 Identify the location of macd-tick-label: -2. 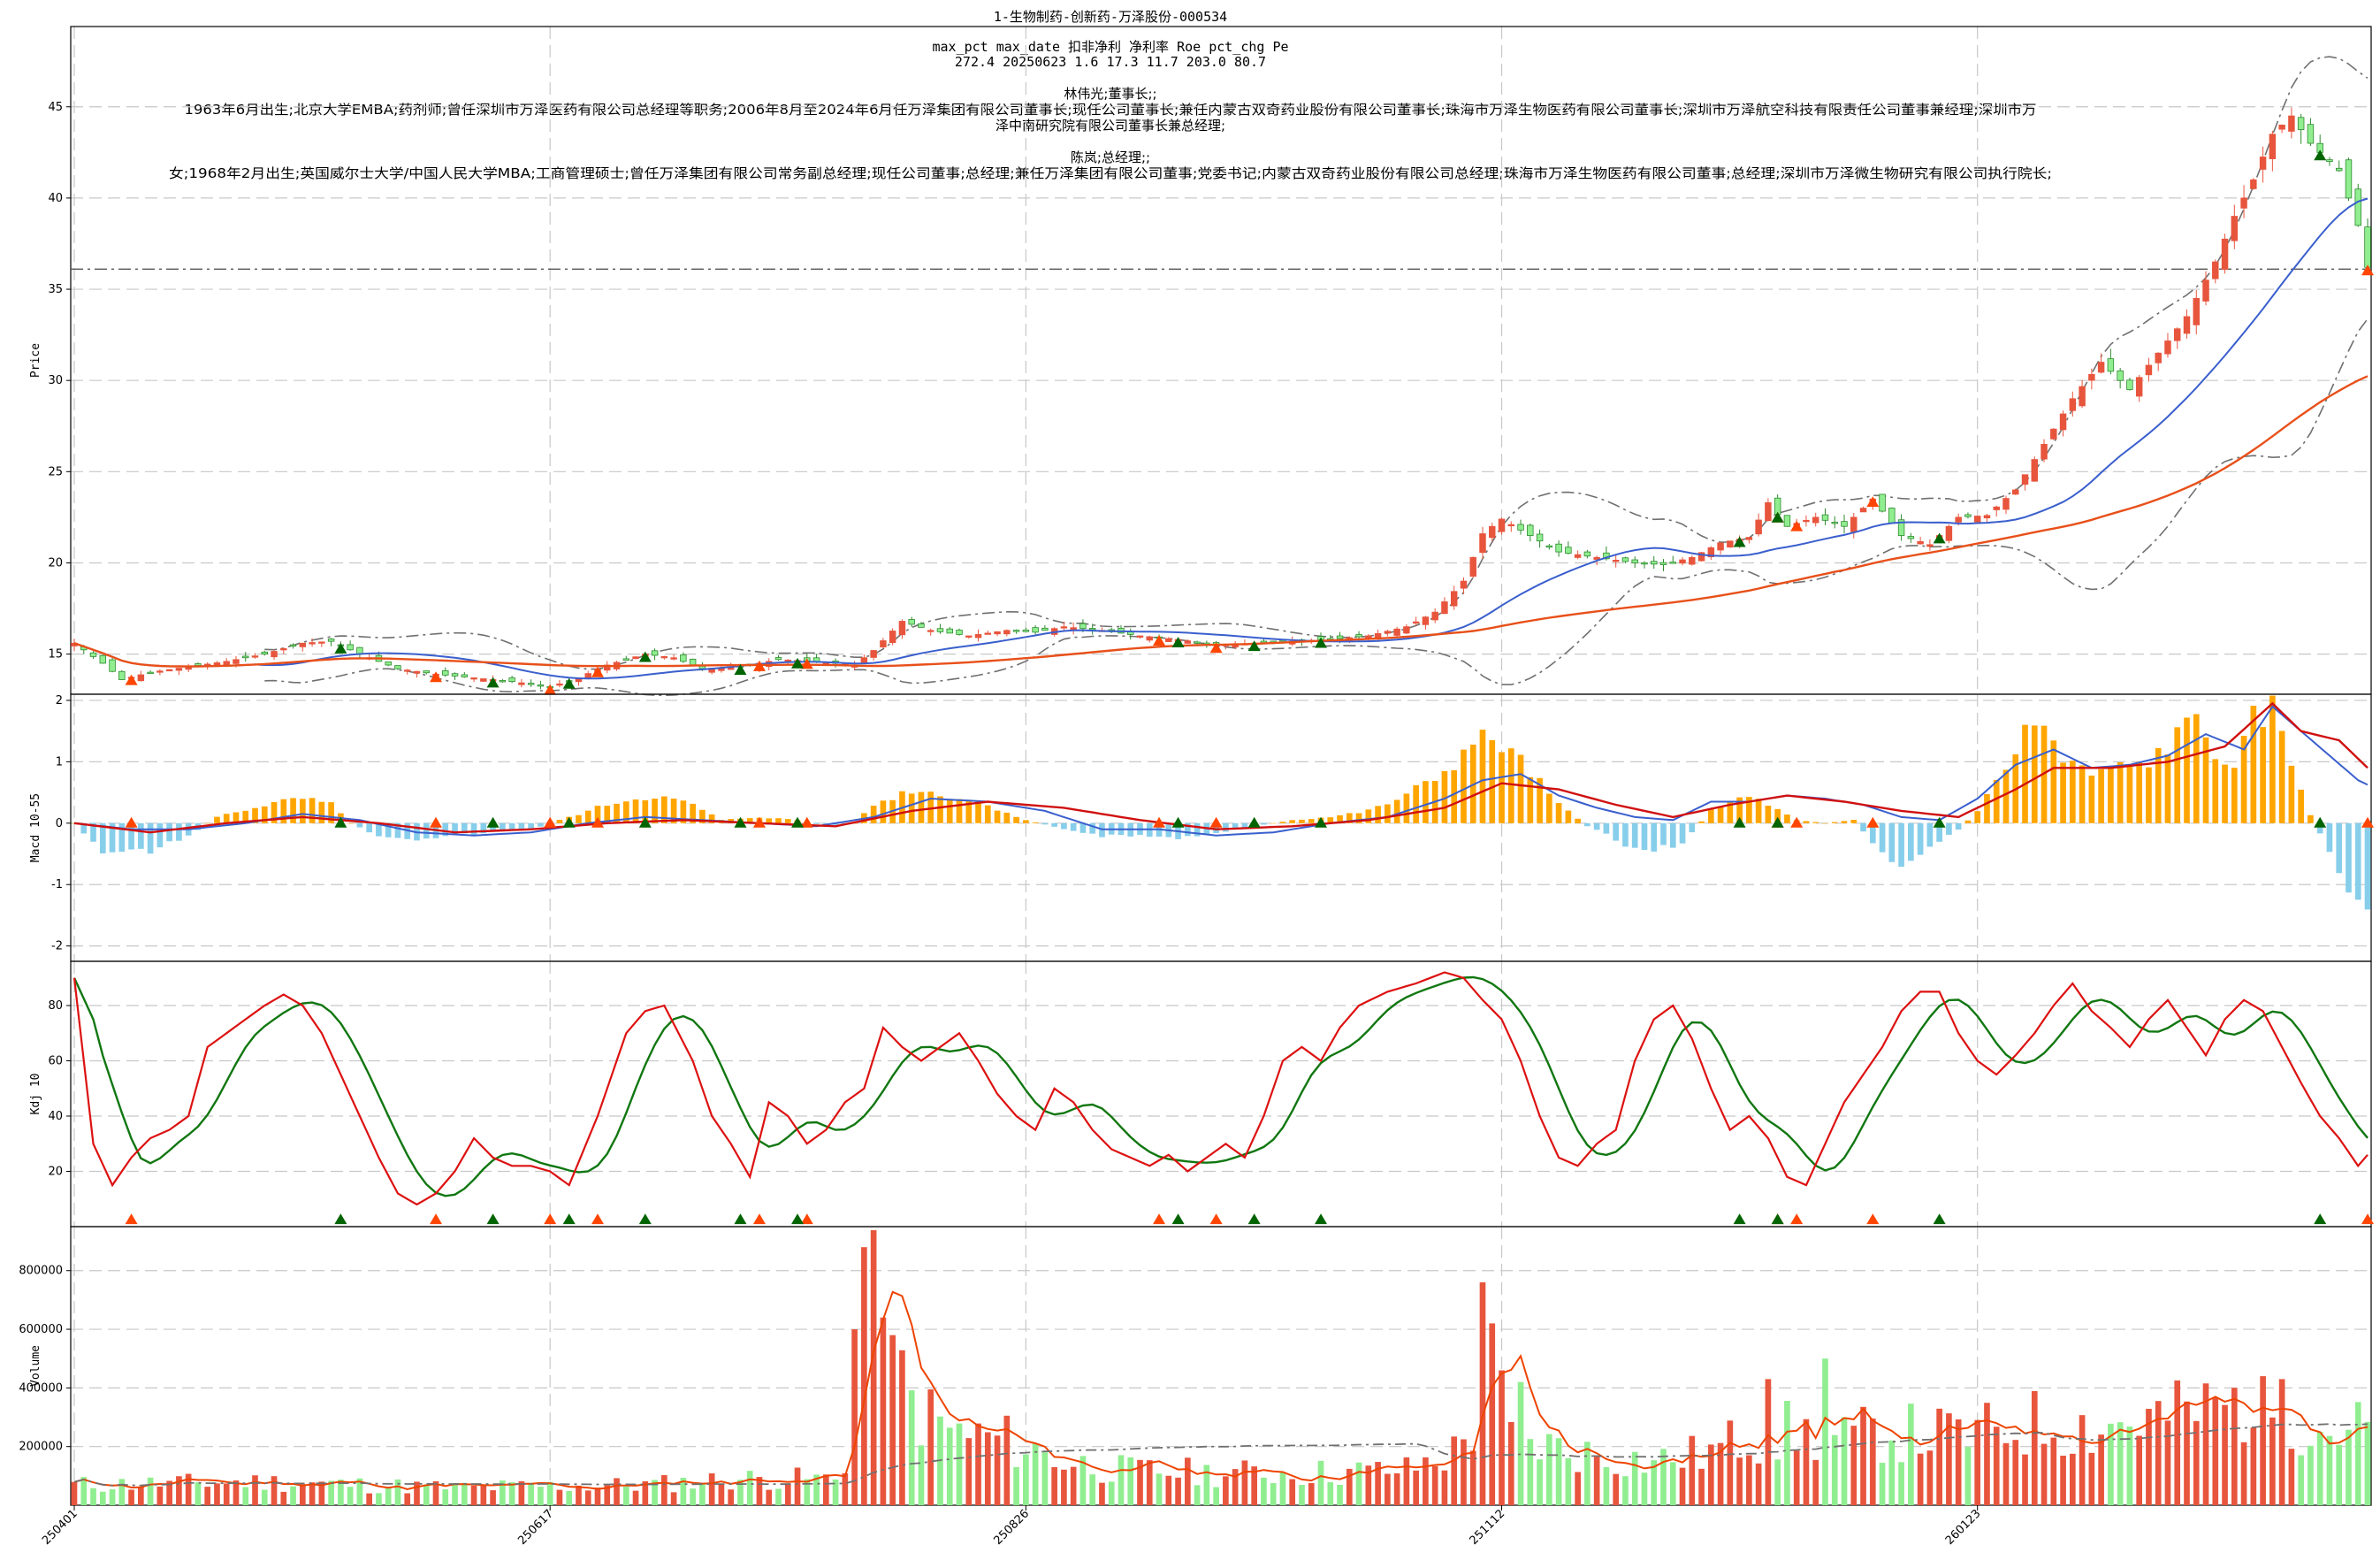
(57, 946).